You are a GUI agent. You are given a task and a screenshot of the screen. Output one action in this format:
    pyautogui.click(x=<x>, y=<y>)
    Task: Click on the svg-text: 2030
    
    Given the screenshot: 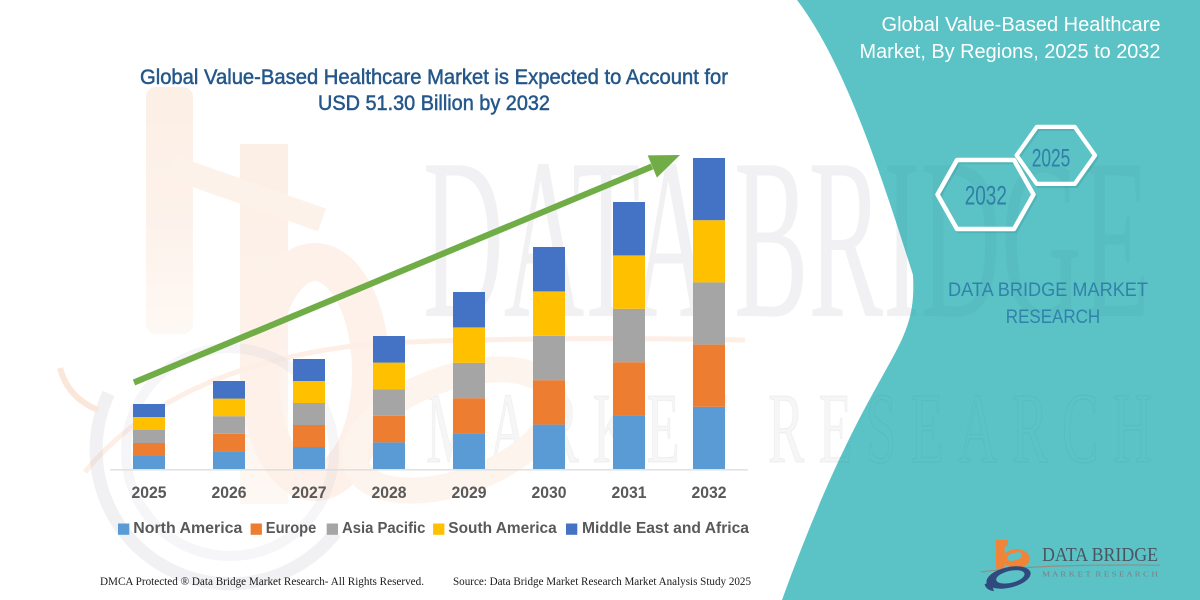 What is the action you would take?
    pyautogui.click(x=549, y=492)
    